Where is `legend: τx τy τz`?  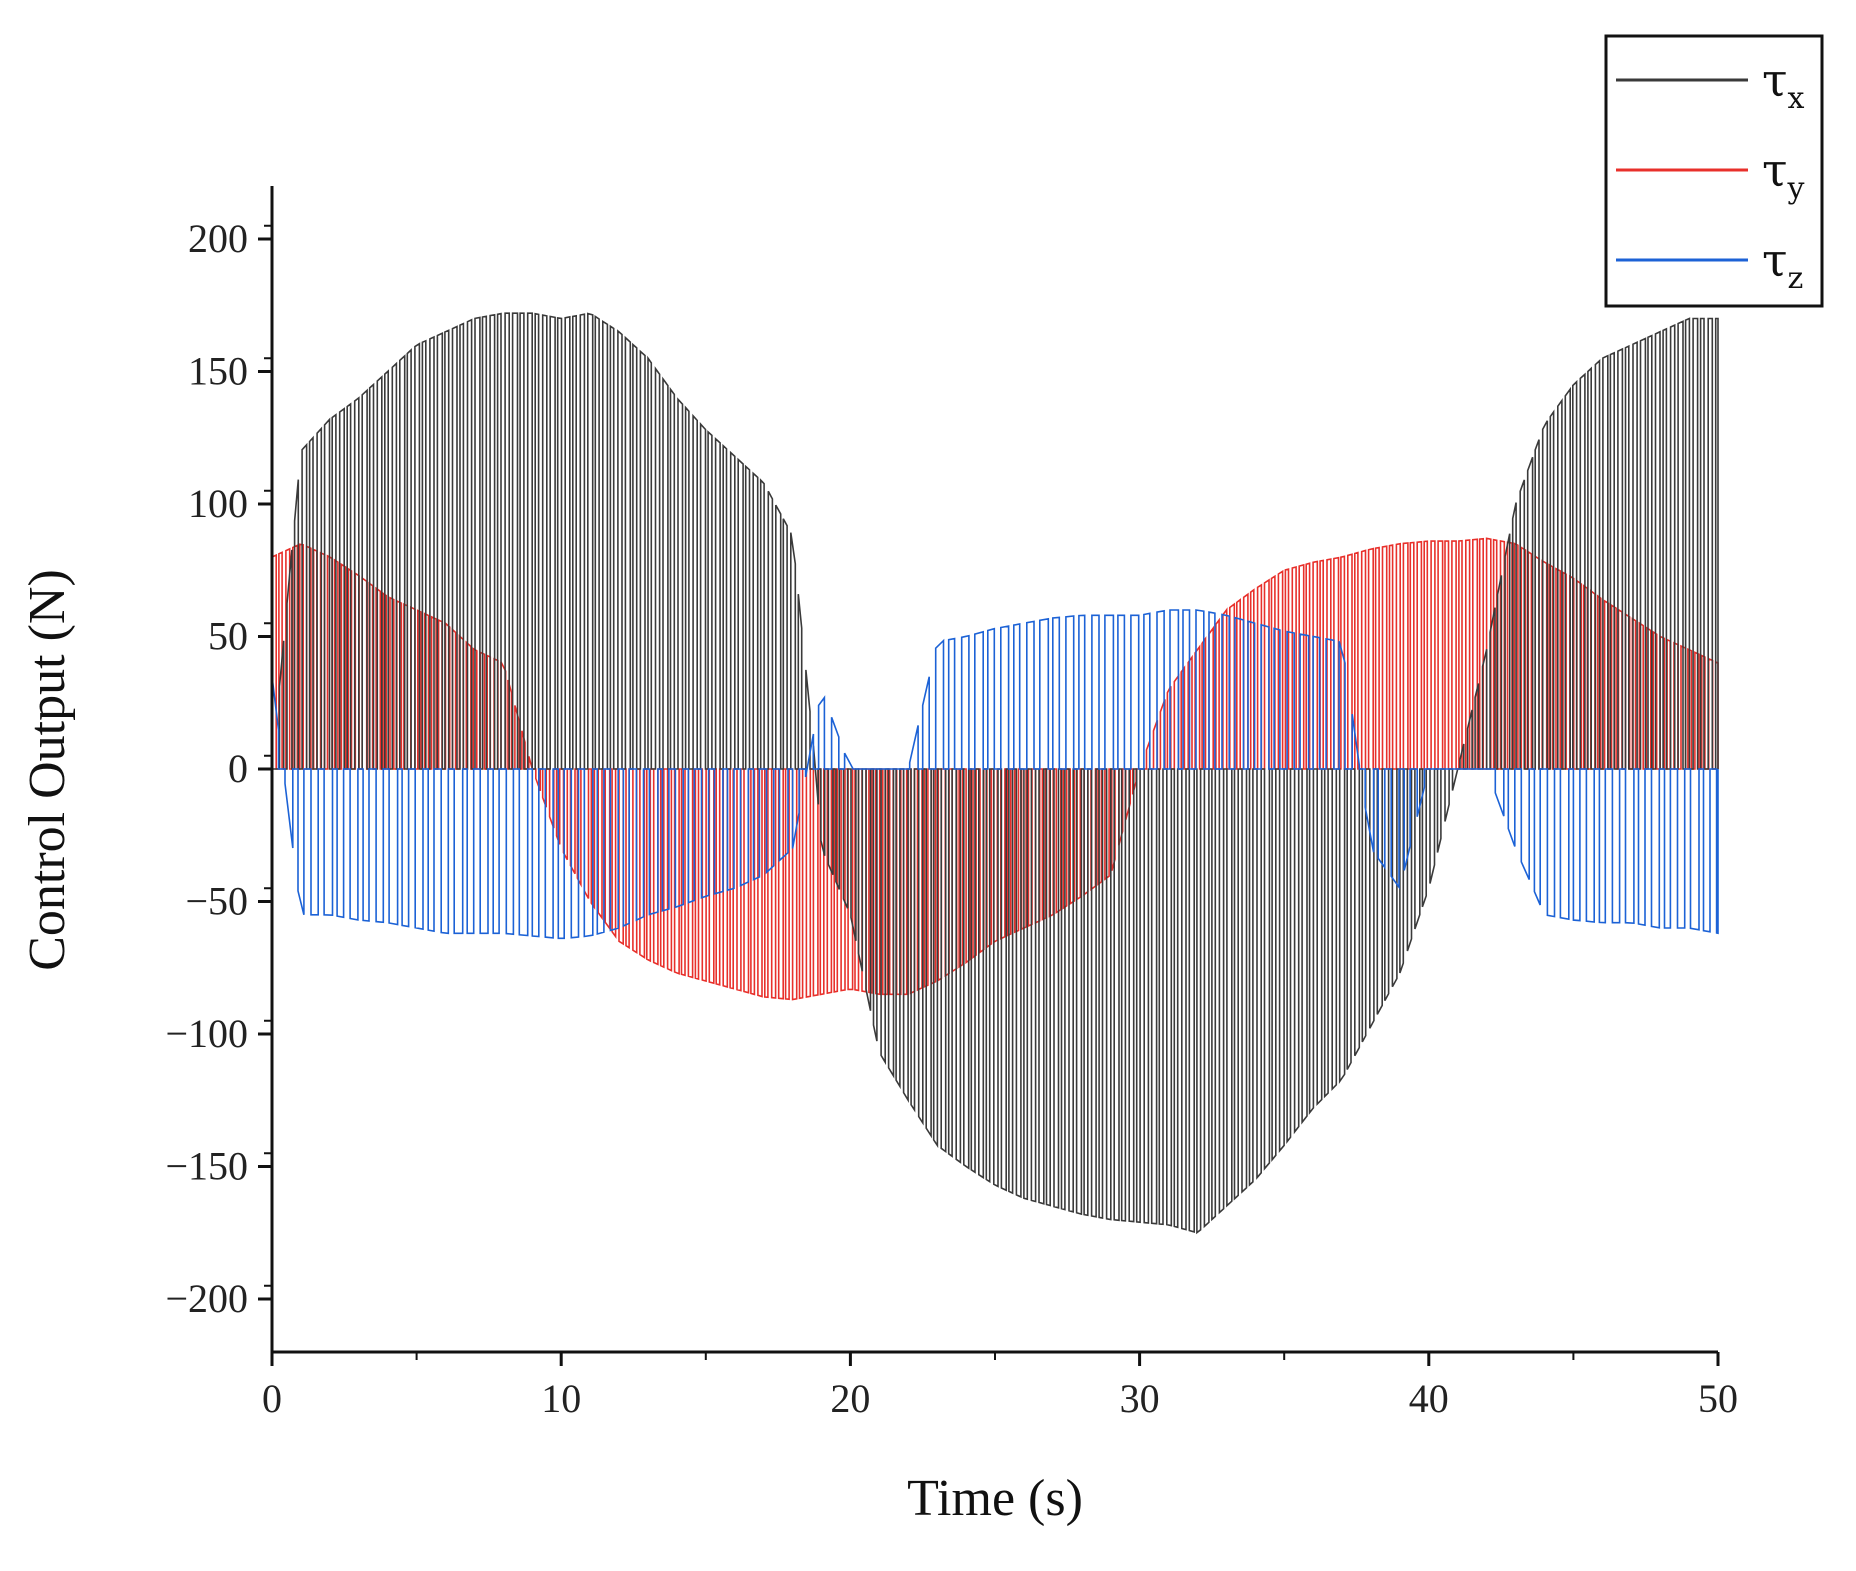
legend: τx τy τz is located at coordinates (1714, 171).